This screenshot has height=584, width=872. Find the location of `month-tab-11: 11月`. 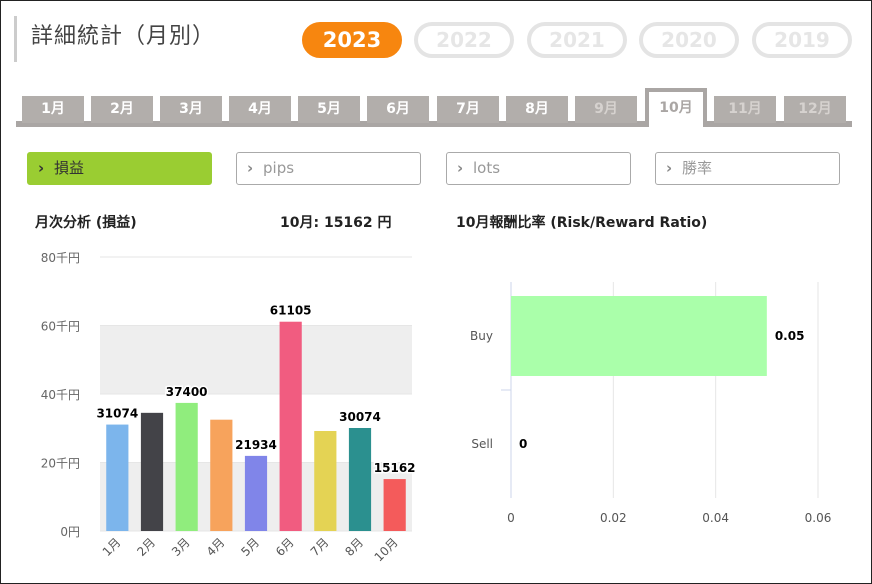

month-tab-11: 11月 is located at coordinates (745, 109).